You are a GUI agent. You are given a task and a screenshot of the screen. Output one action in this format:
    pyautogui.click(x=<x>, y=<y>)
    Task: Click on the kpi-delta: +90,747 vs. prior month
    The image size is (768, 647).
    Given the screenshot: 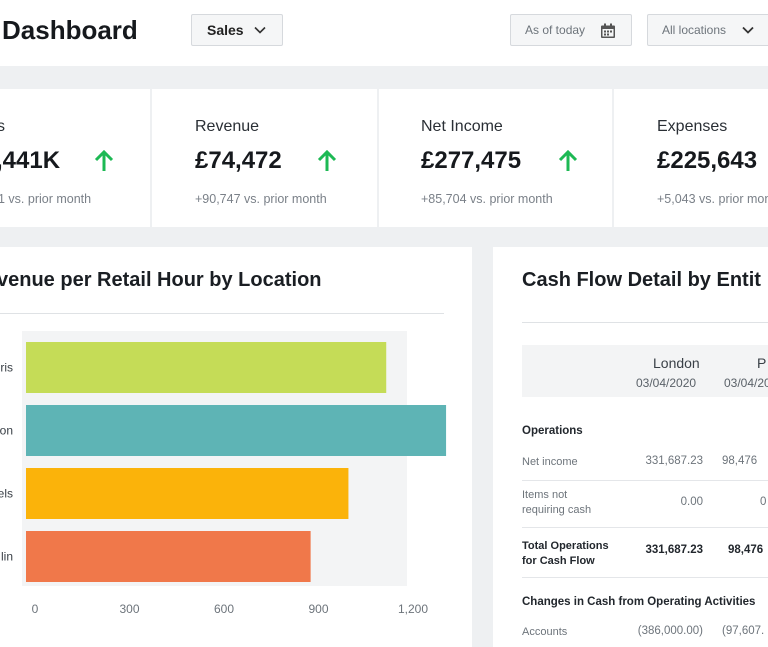 What is the action you would take?
    pyautogui.click(x=261, y=199)
    